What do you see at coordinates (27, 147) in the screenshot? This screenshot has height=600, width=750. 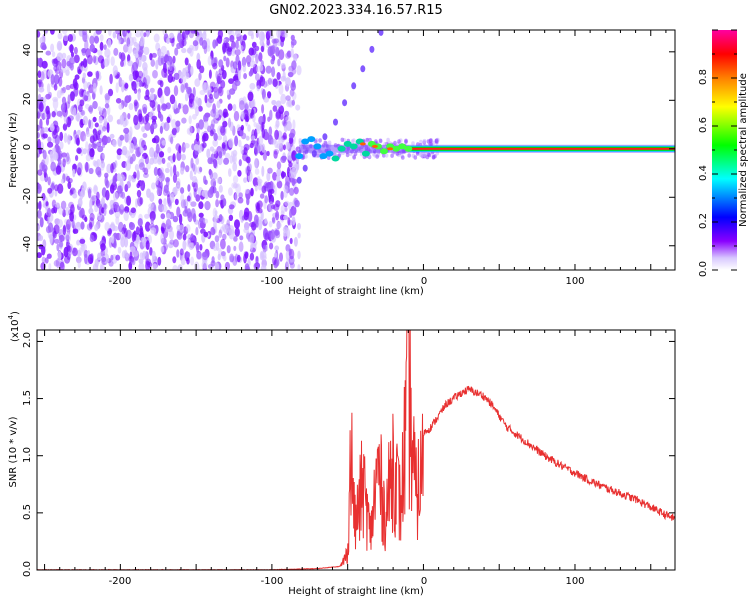 I see `top-ytick-label: 0` at bounding box center [27, 147].